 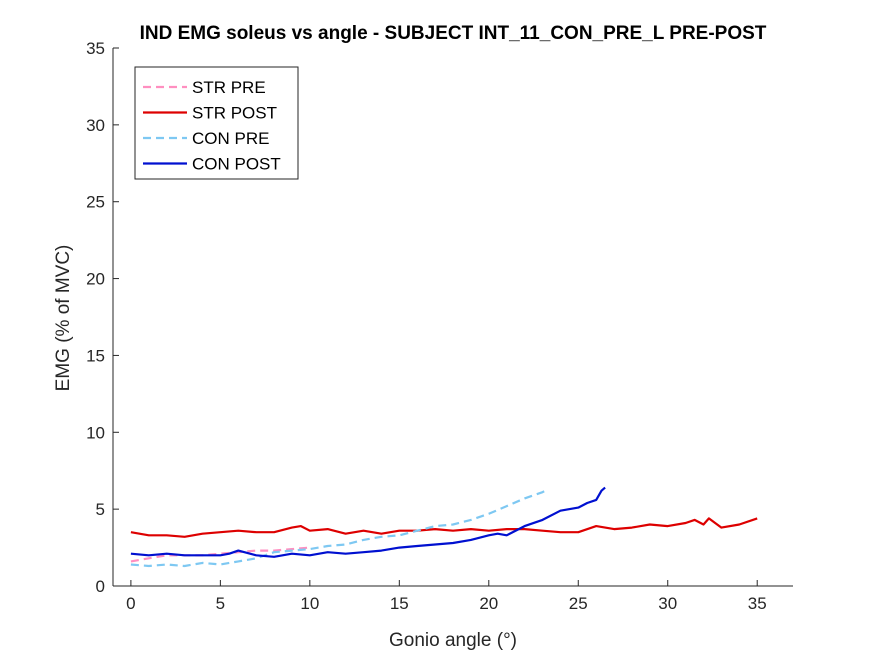 What do you see at coordinates (667, 603) in the screenshot?
I see `x-tick-label: 30` at bounding box center [667, 603].